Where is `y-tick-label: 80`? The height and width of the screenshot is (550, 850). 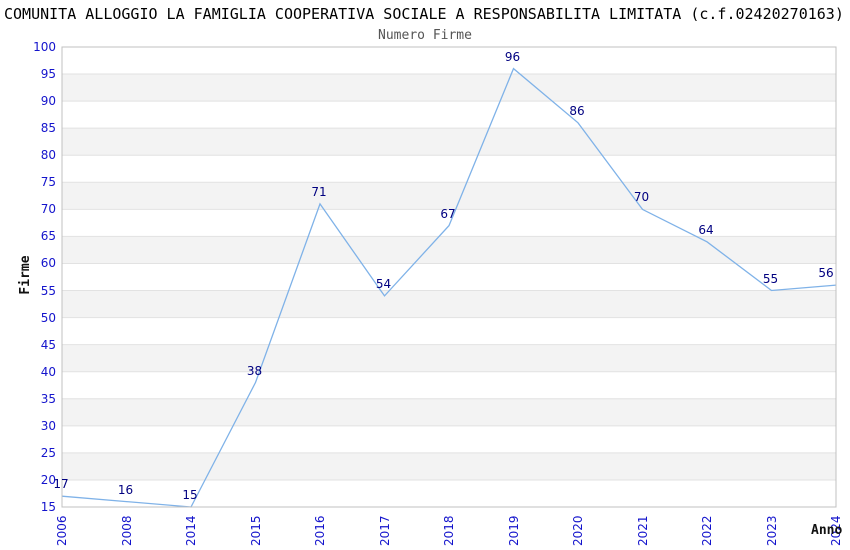 y-tick-label: 80 is located at coordinates (48, 155).